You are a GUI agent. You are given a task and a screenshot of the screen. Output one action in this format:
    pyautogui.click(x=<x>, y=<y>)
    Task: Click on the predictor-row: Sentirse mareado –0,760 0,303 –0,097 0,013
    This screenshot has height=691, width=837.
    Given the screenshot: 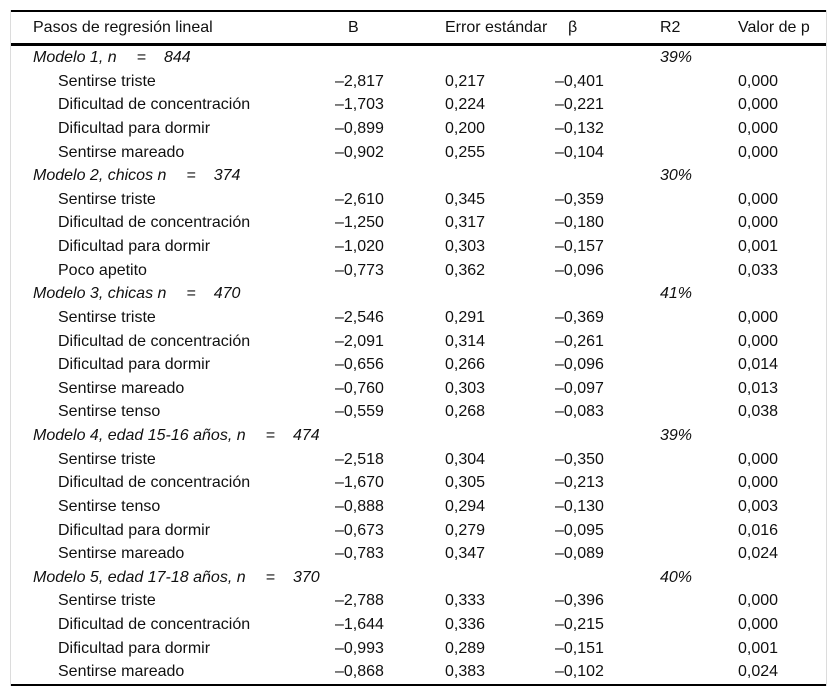 What is the action you would take?
    pyautogui.click(x=418, y=389)
    